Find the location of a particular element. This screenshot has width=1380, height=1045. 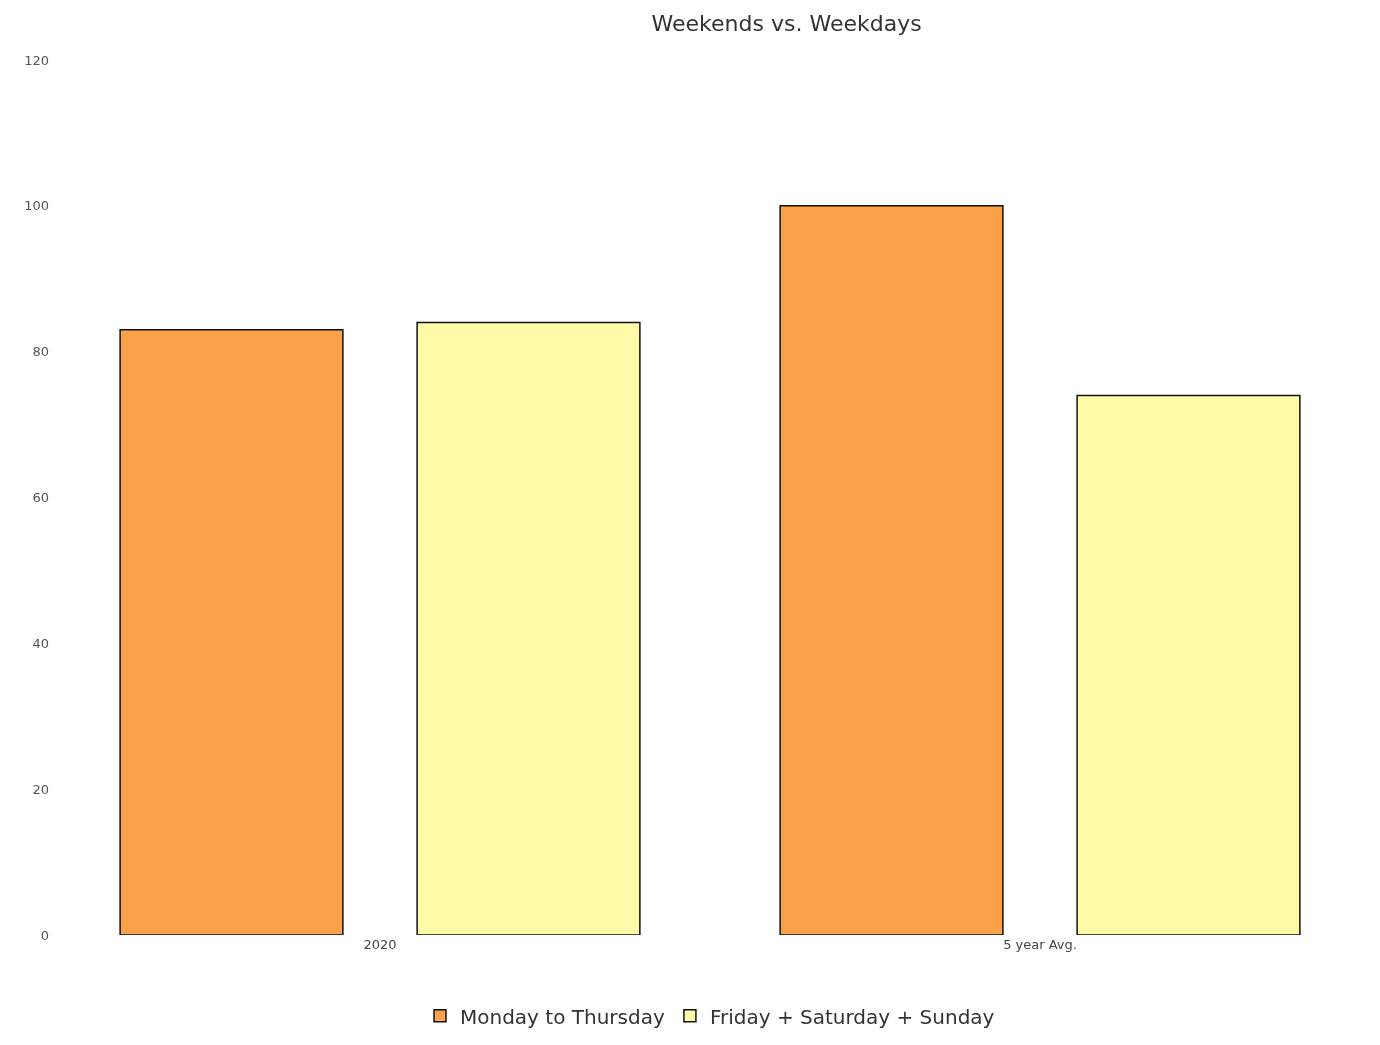

y-tick-label: 60 is located at coordinates (40, 498).